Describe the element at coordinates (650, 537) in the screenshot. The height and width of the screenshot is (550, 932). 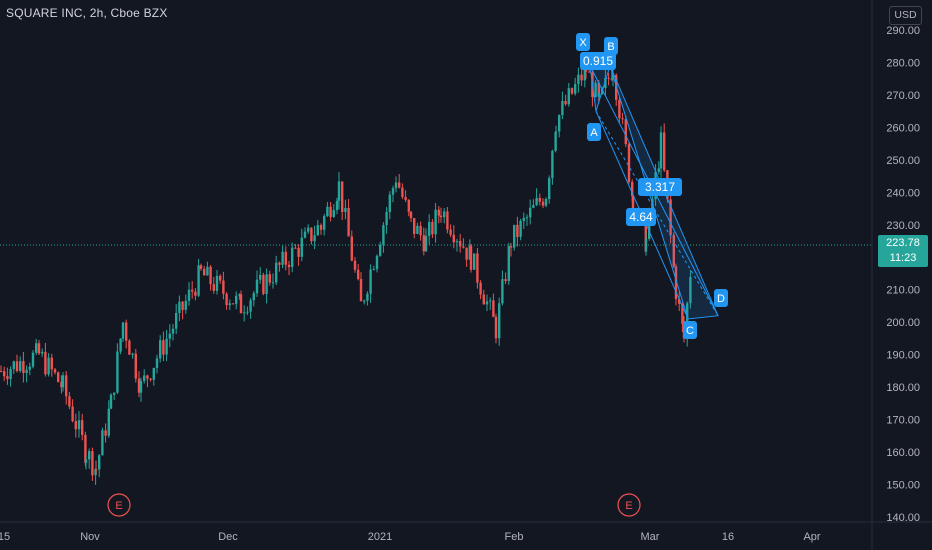
I see `time-tick-label: Mar` at that location.